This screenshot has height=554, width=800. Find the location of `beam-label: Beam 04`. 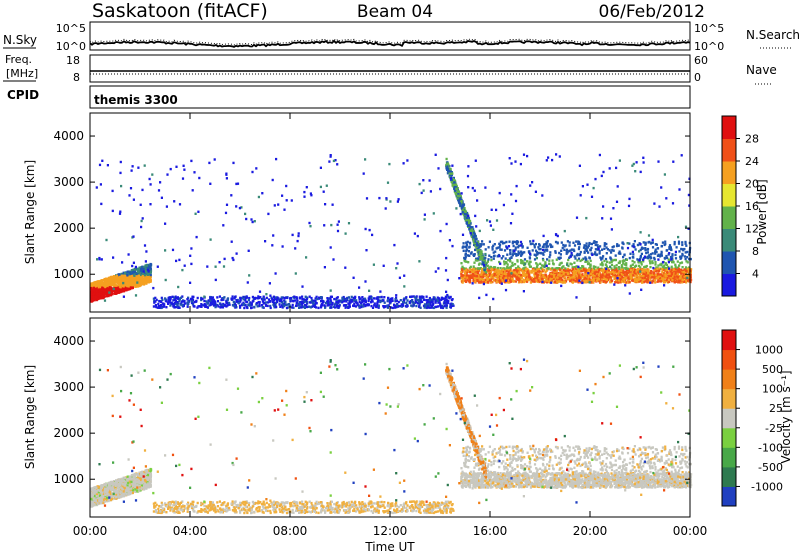

beam-label: Beam 04 is located at coordinates (395, 12).